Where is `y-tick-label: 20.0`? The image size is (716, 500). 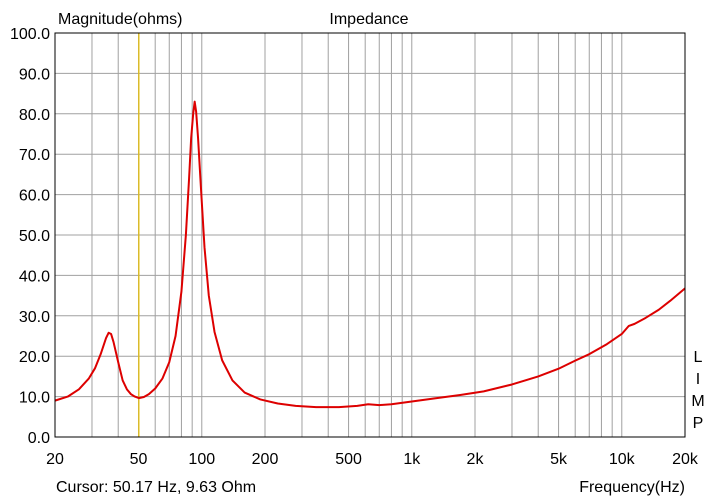
y-tick-label: 20.0 is located at coordinates (34, 357).